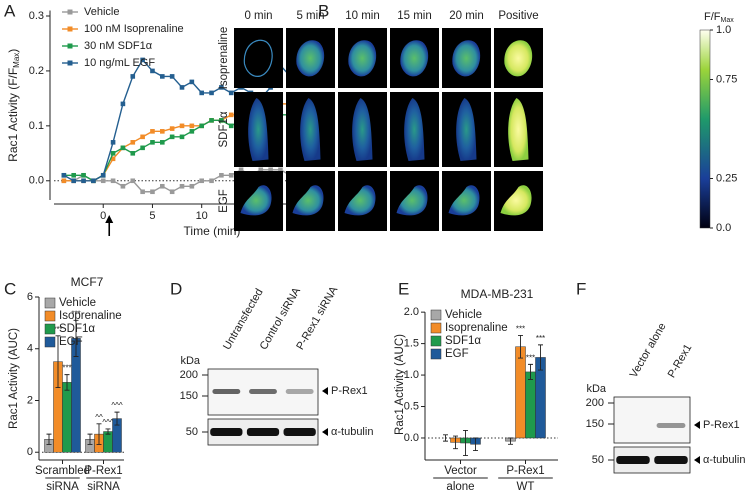 Image resolution: width=745 pixels, height=502 pixels. I want to click on y-tick-label: 0.1, so click(36, 126).